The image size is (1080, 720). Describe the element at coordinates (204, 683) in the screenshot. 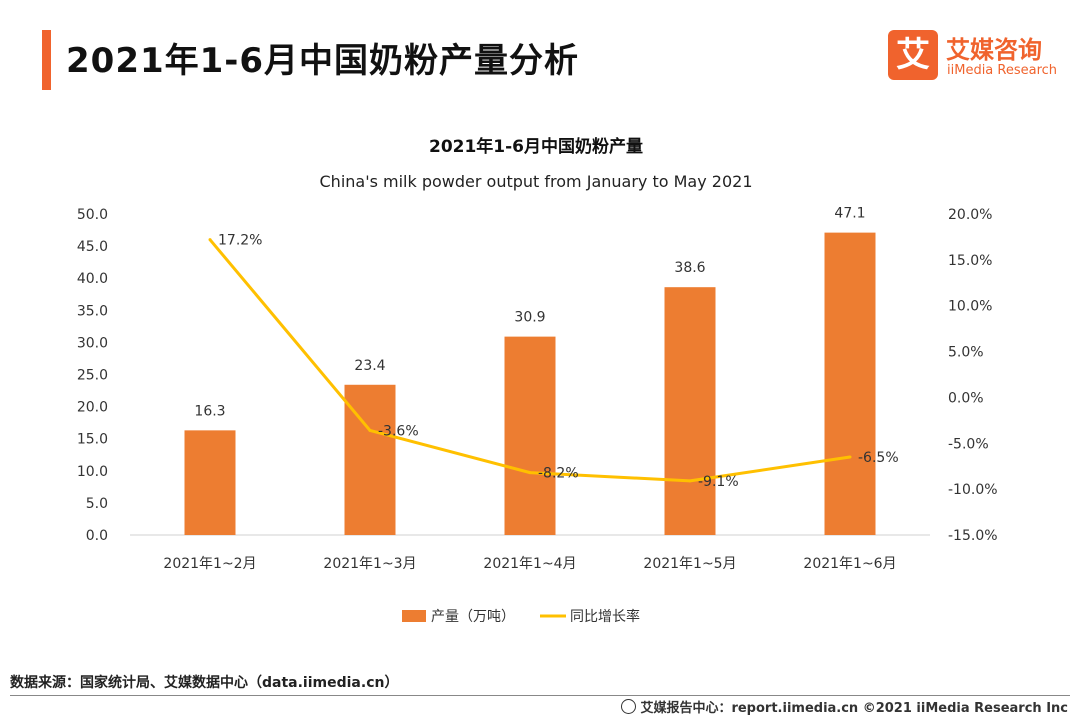

I see `data-source: 数据来源：国家统计局、艾媒数据中心（data.iimedia.cn）` at that location.